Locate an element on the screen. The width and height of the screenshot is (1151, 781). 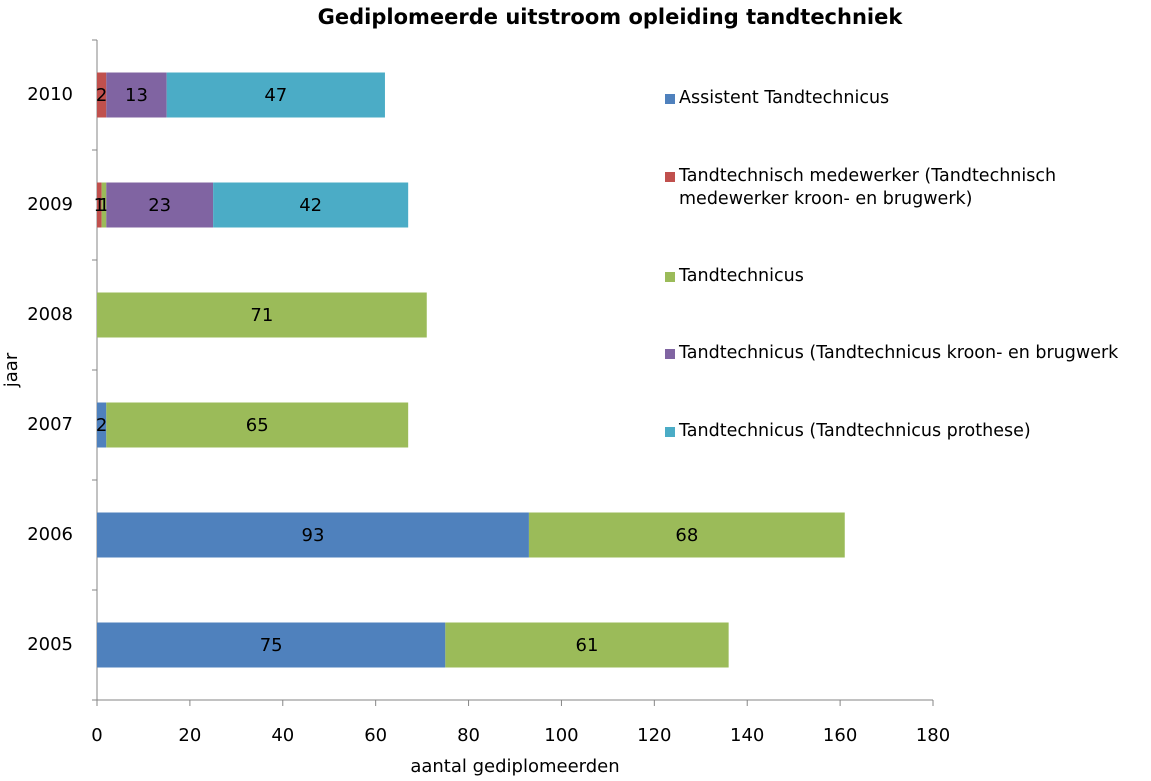
y-tick-label: 2008 is located at coordinates (50, 314).